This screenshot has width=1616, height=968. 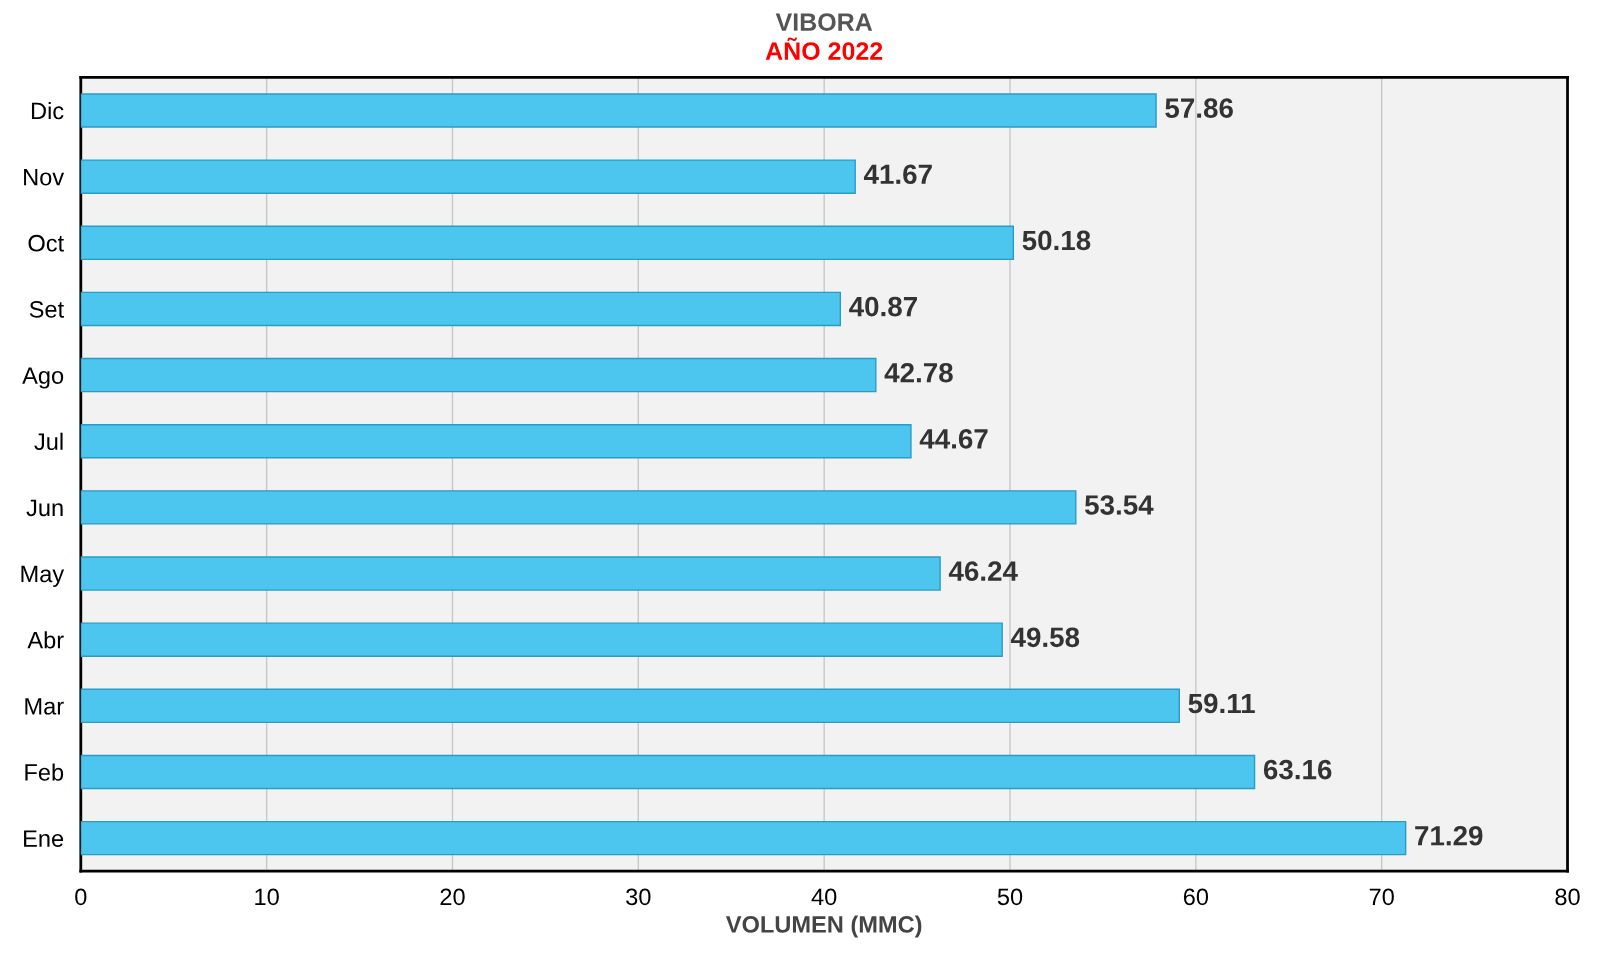 I want to click on y-tick-label: Nov, so click(x=44, y=177).